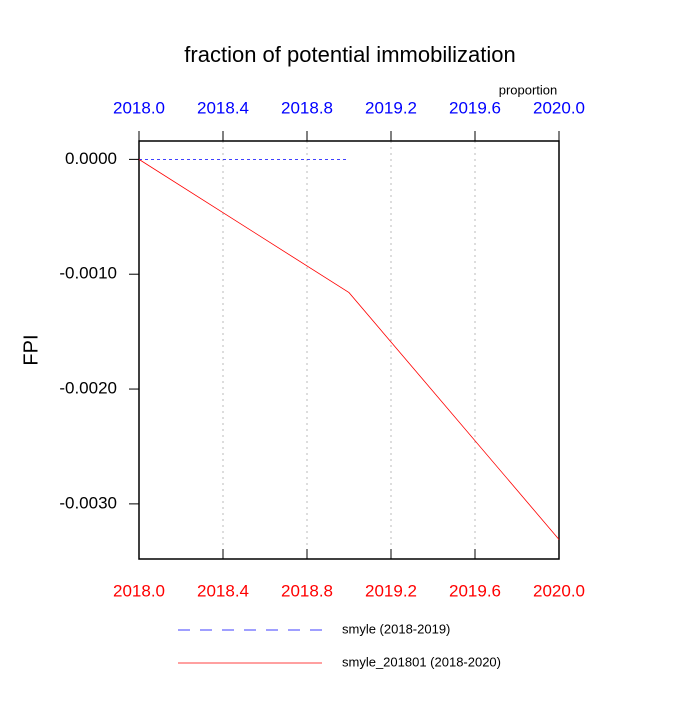  I want to click on x-tick-label: 2020.0, so click(559, 590).